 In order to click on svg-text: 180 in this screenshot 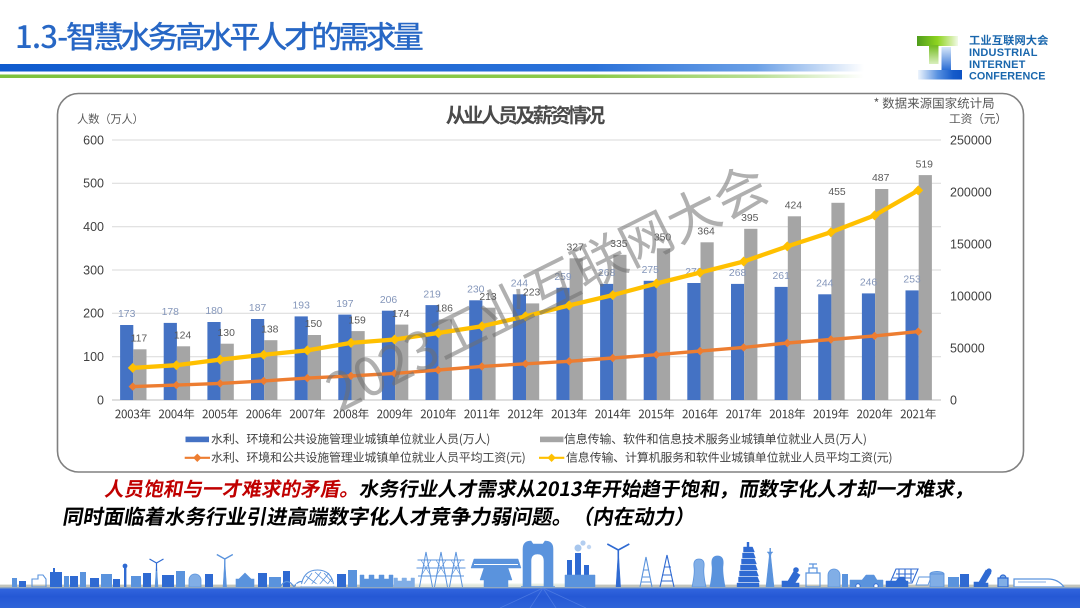, I will do `click(214, 311)`.